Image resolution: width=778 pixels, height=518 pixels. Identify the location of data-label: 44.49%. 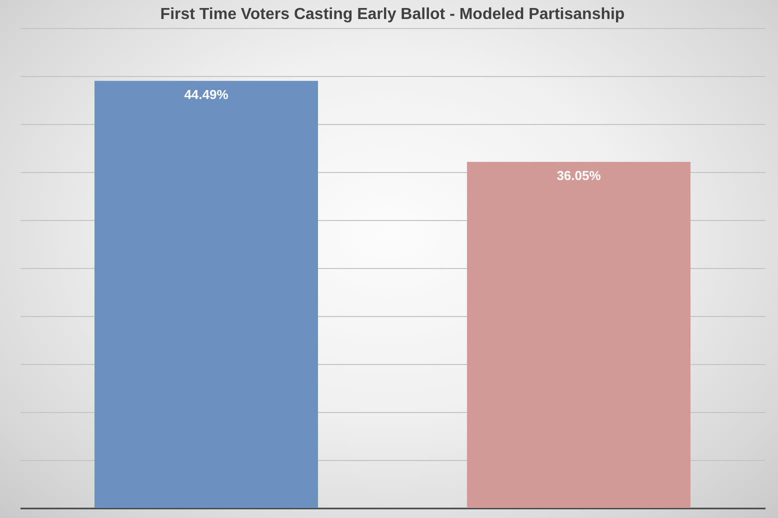
(206, 94).